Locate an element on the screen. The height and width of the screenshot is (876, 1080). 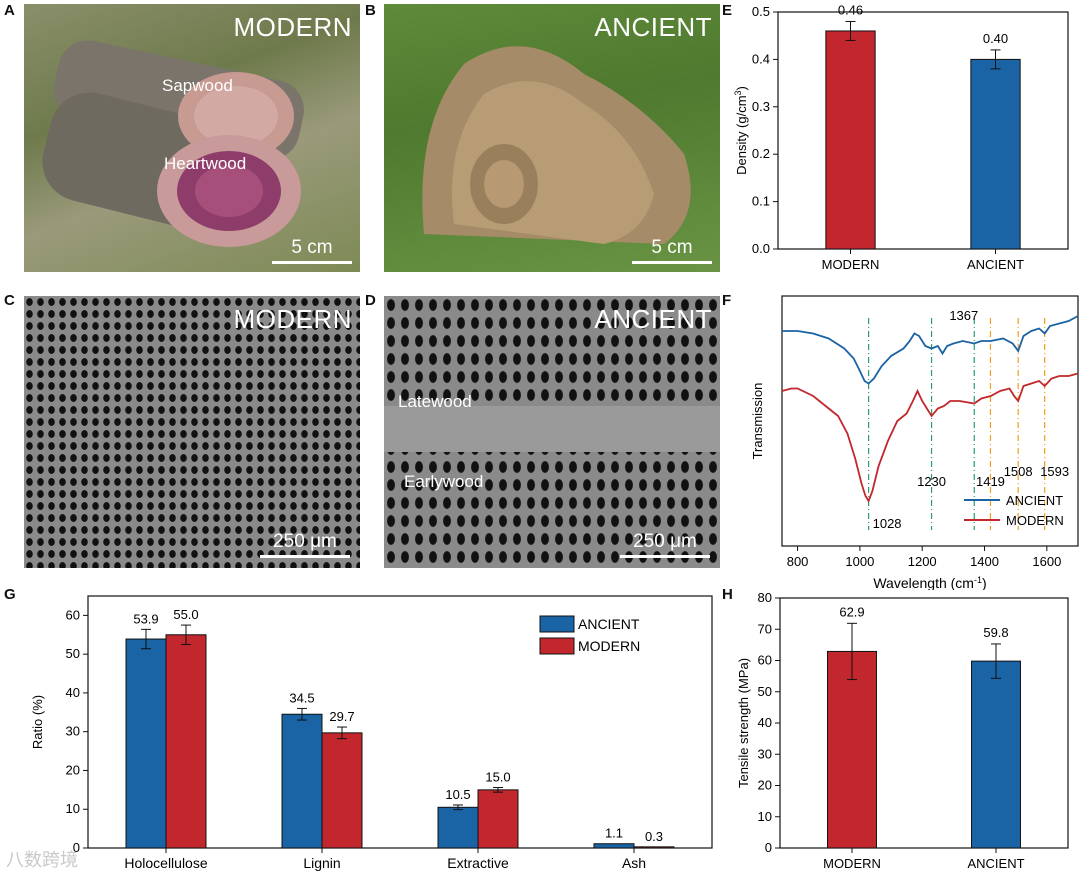
density-ytick-label: 0.4 is located at coordinates (761, 58).